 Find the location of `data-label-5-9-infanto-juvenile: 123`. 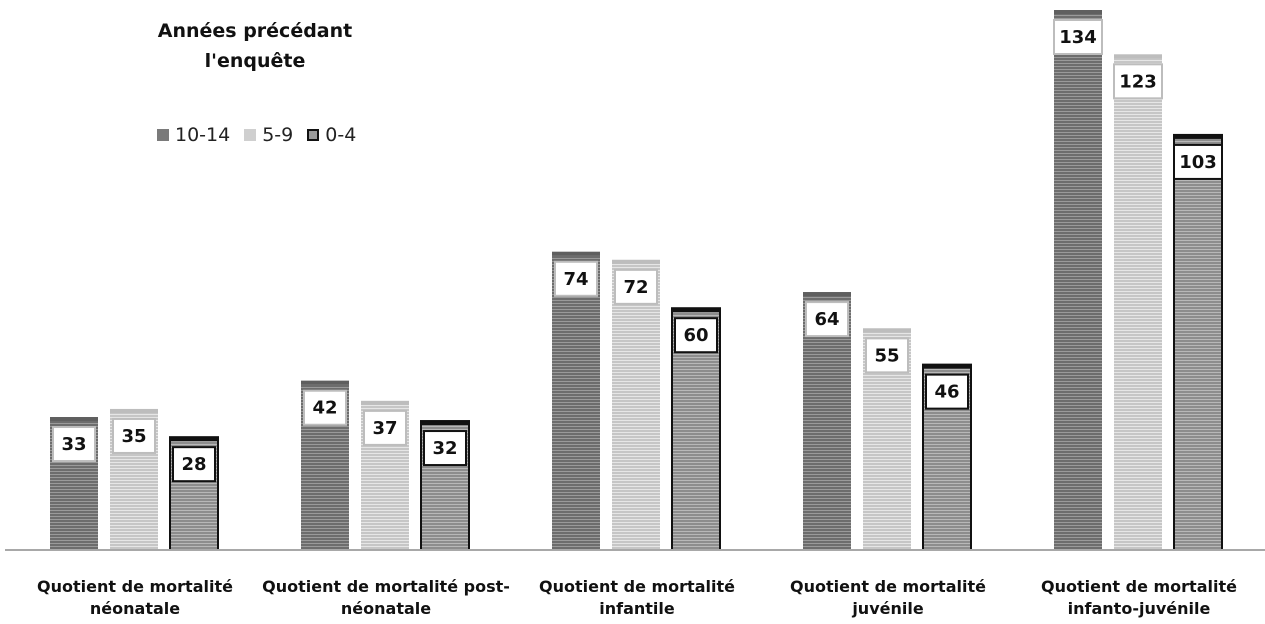

data-label-5-9-infanto-juvenile: 123 is located at coordinates (1138, 81).